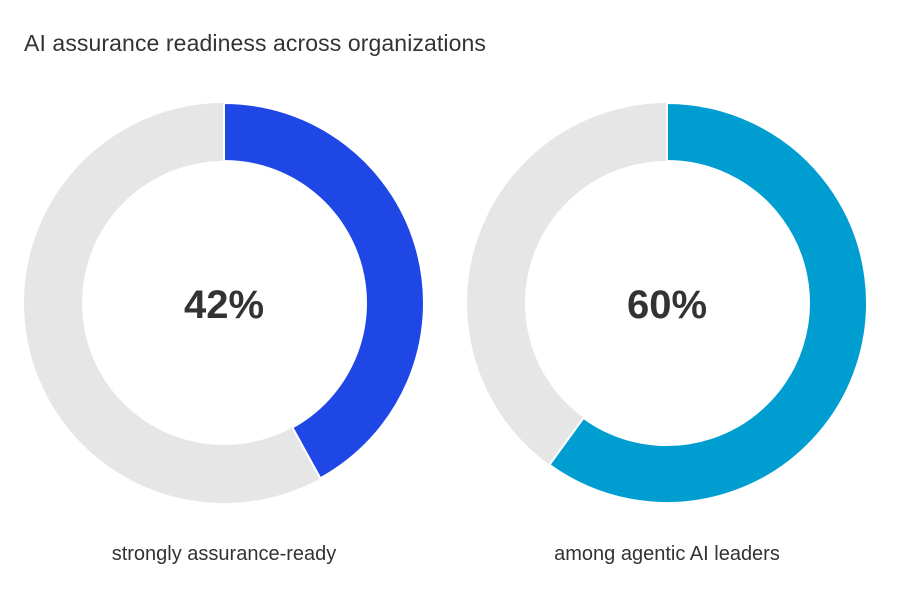  What do you see at coordinates (224, 554) in the screenshot?
I see `donut-caption-1: strongly assurance-ready` at bounding box center [224, 554].